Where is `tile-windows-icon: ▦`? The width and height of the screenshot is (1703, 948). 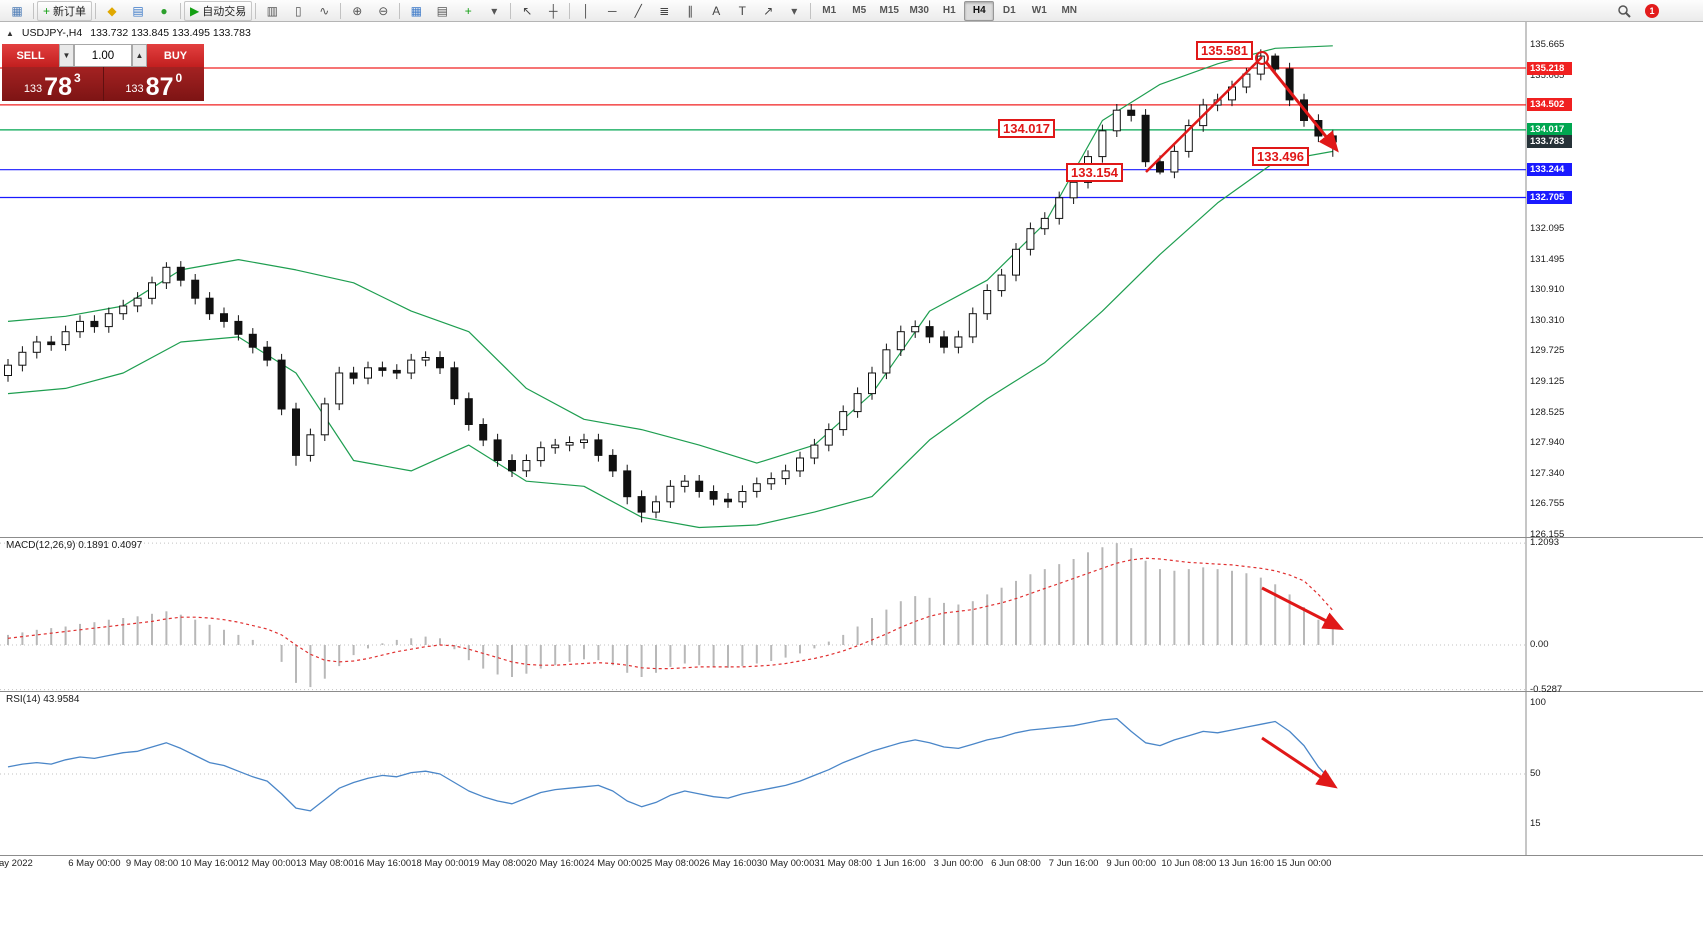 tile-windows-icon: ▦ is located at coordinates (416, 11).